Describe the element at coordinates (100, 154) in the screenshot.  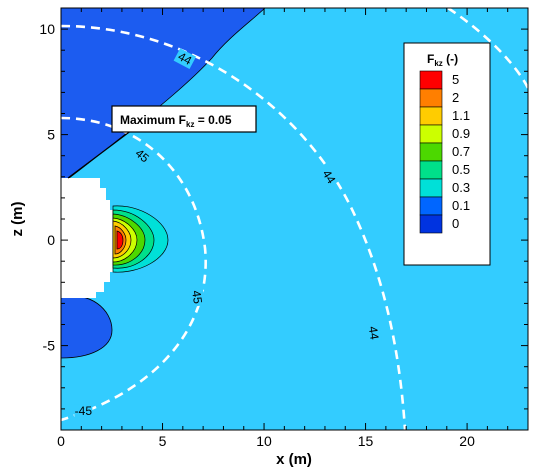
I see `annotation-leader` at that location.